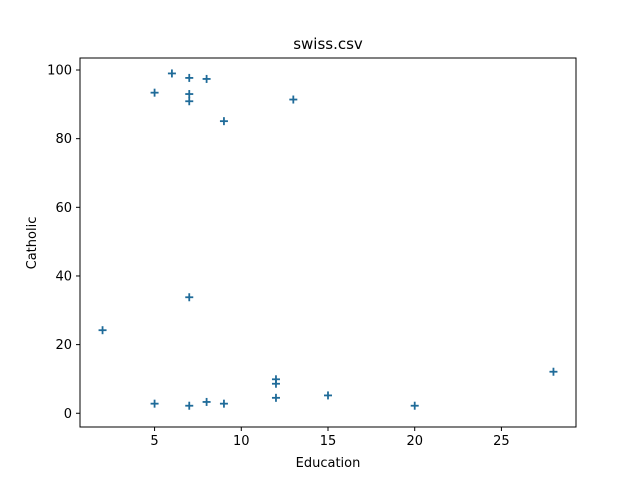 This screenshot has width=640, height=480. I want to click on x-tick-label: 20, so click(414, 441).